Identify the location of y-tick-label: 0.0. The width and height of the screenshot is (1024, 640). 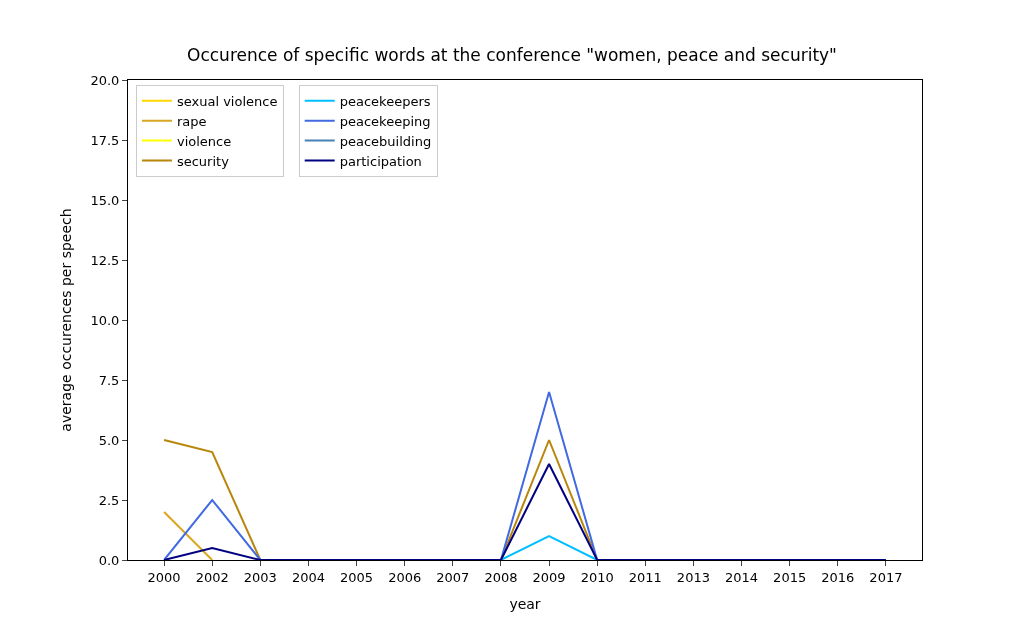
(109, 560).